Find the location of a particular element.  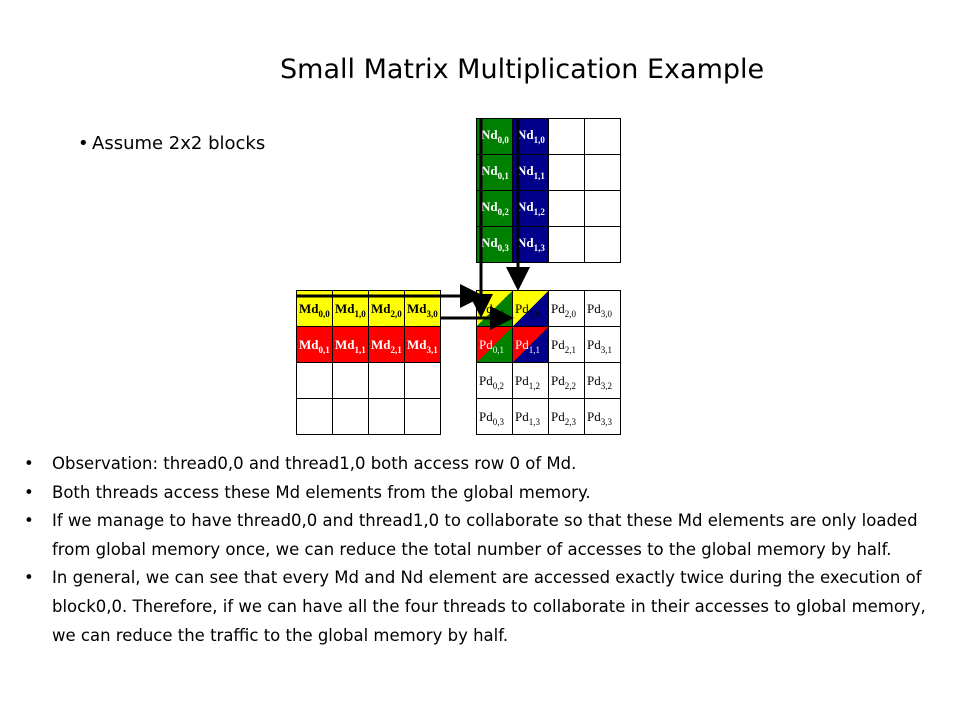

pd-cell-label: Pd2,0 is located at coordinates (563, 310).